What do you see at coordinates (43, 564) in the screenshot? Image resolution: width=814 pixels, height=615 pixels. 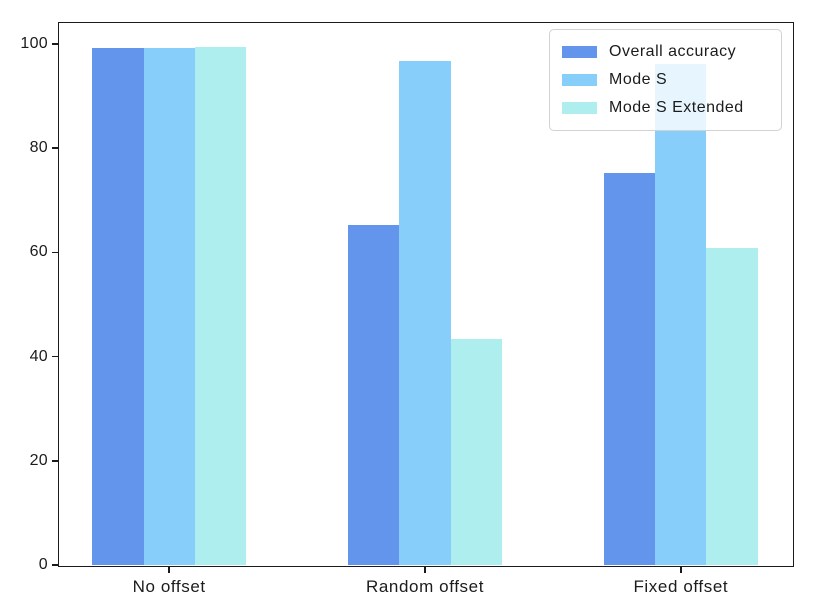 I see `y-tick-label: 0` at bounding box center [43, 564].